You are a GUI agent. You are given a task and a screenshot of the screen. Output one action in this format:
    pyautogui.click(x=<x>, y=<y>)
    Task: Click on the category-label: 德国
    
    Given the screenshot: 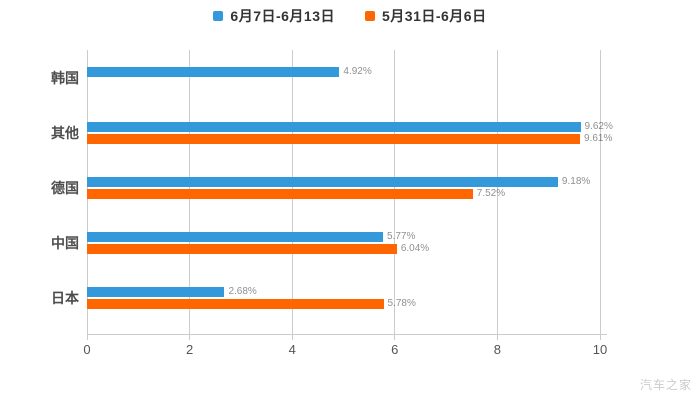 What is the action you would take?
    pyautogui.click(x=65, y=187)
    